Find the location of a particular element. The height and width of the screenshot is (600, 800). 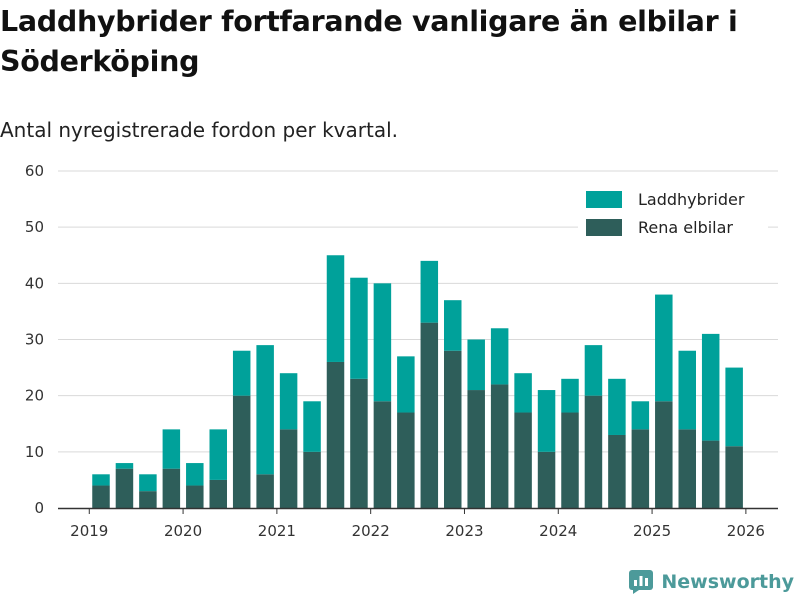

brand-name: Newsworthy is located at coordinates (727, 582).